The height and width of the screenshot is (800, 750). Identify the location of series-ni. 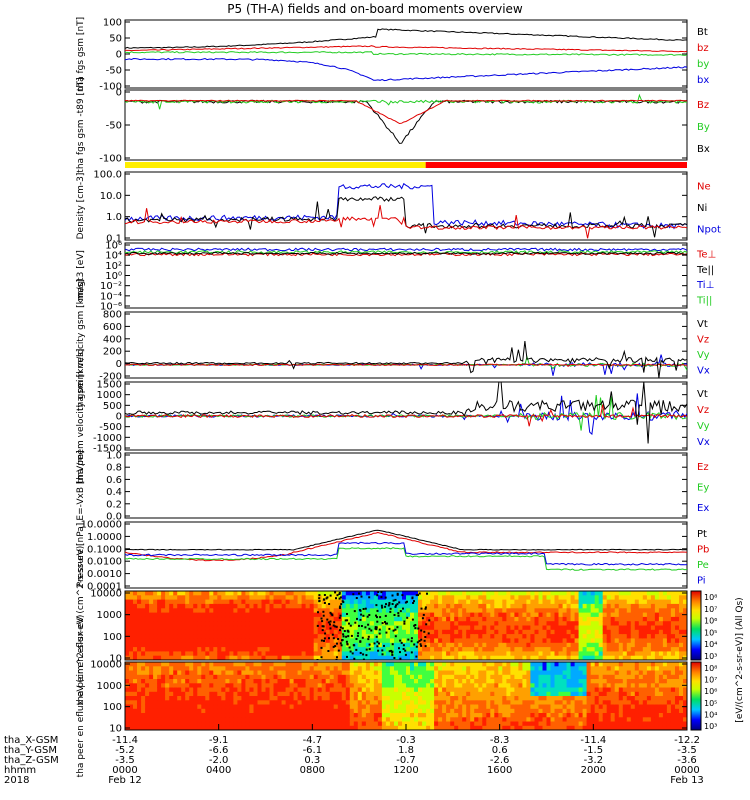
(406, 217).